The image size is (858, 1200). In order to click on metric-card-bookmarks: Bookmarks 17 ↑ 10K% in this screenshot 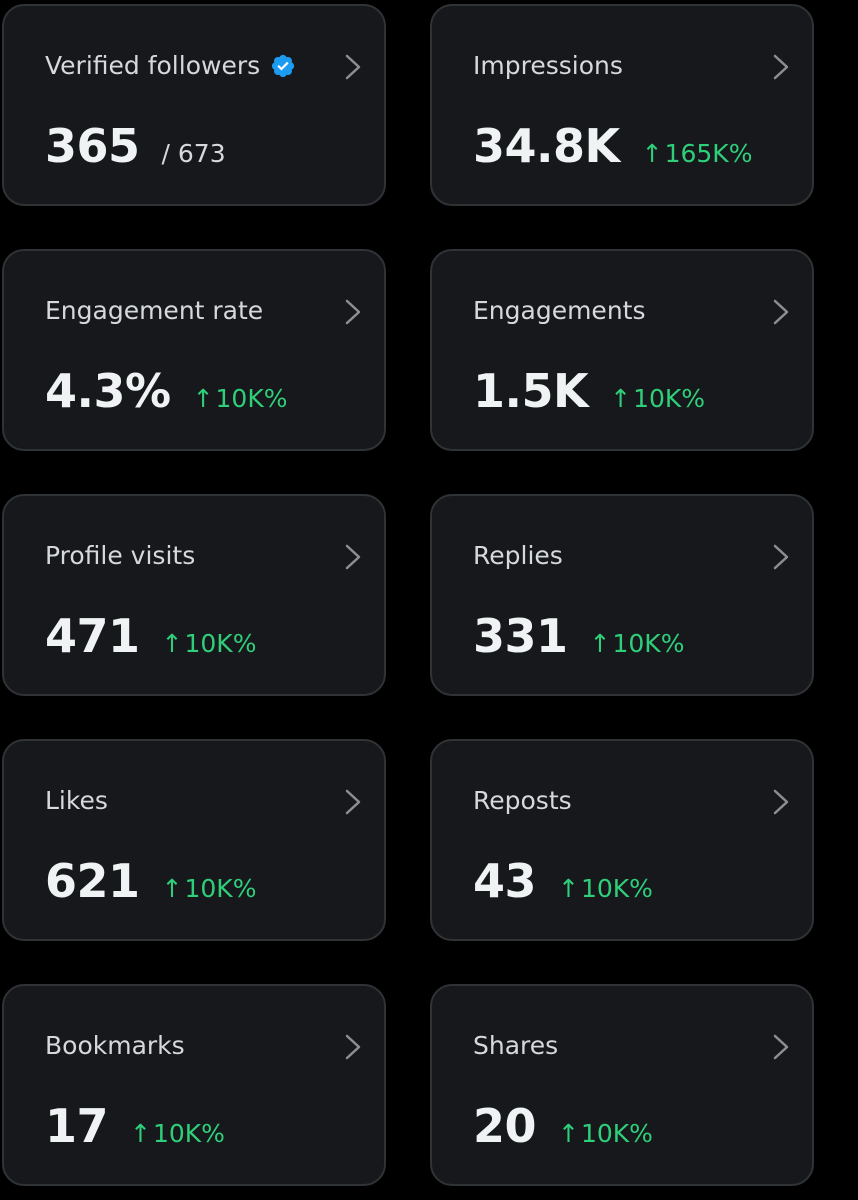, I will do `click(194, 1085)`.